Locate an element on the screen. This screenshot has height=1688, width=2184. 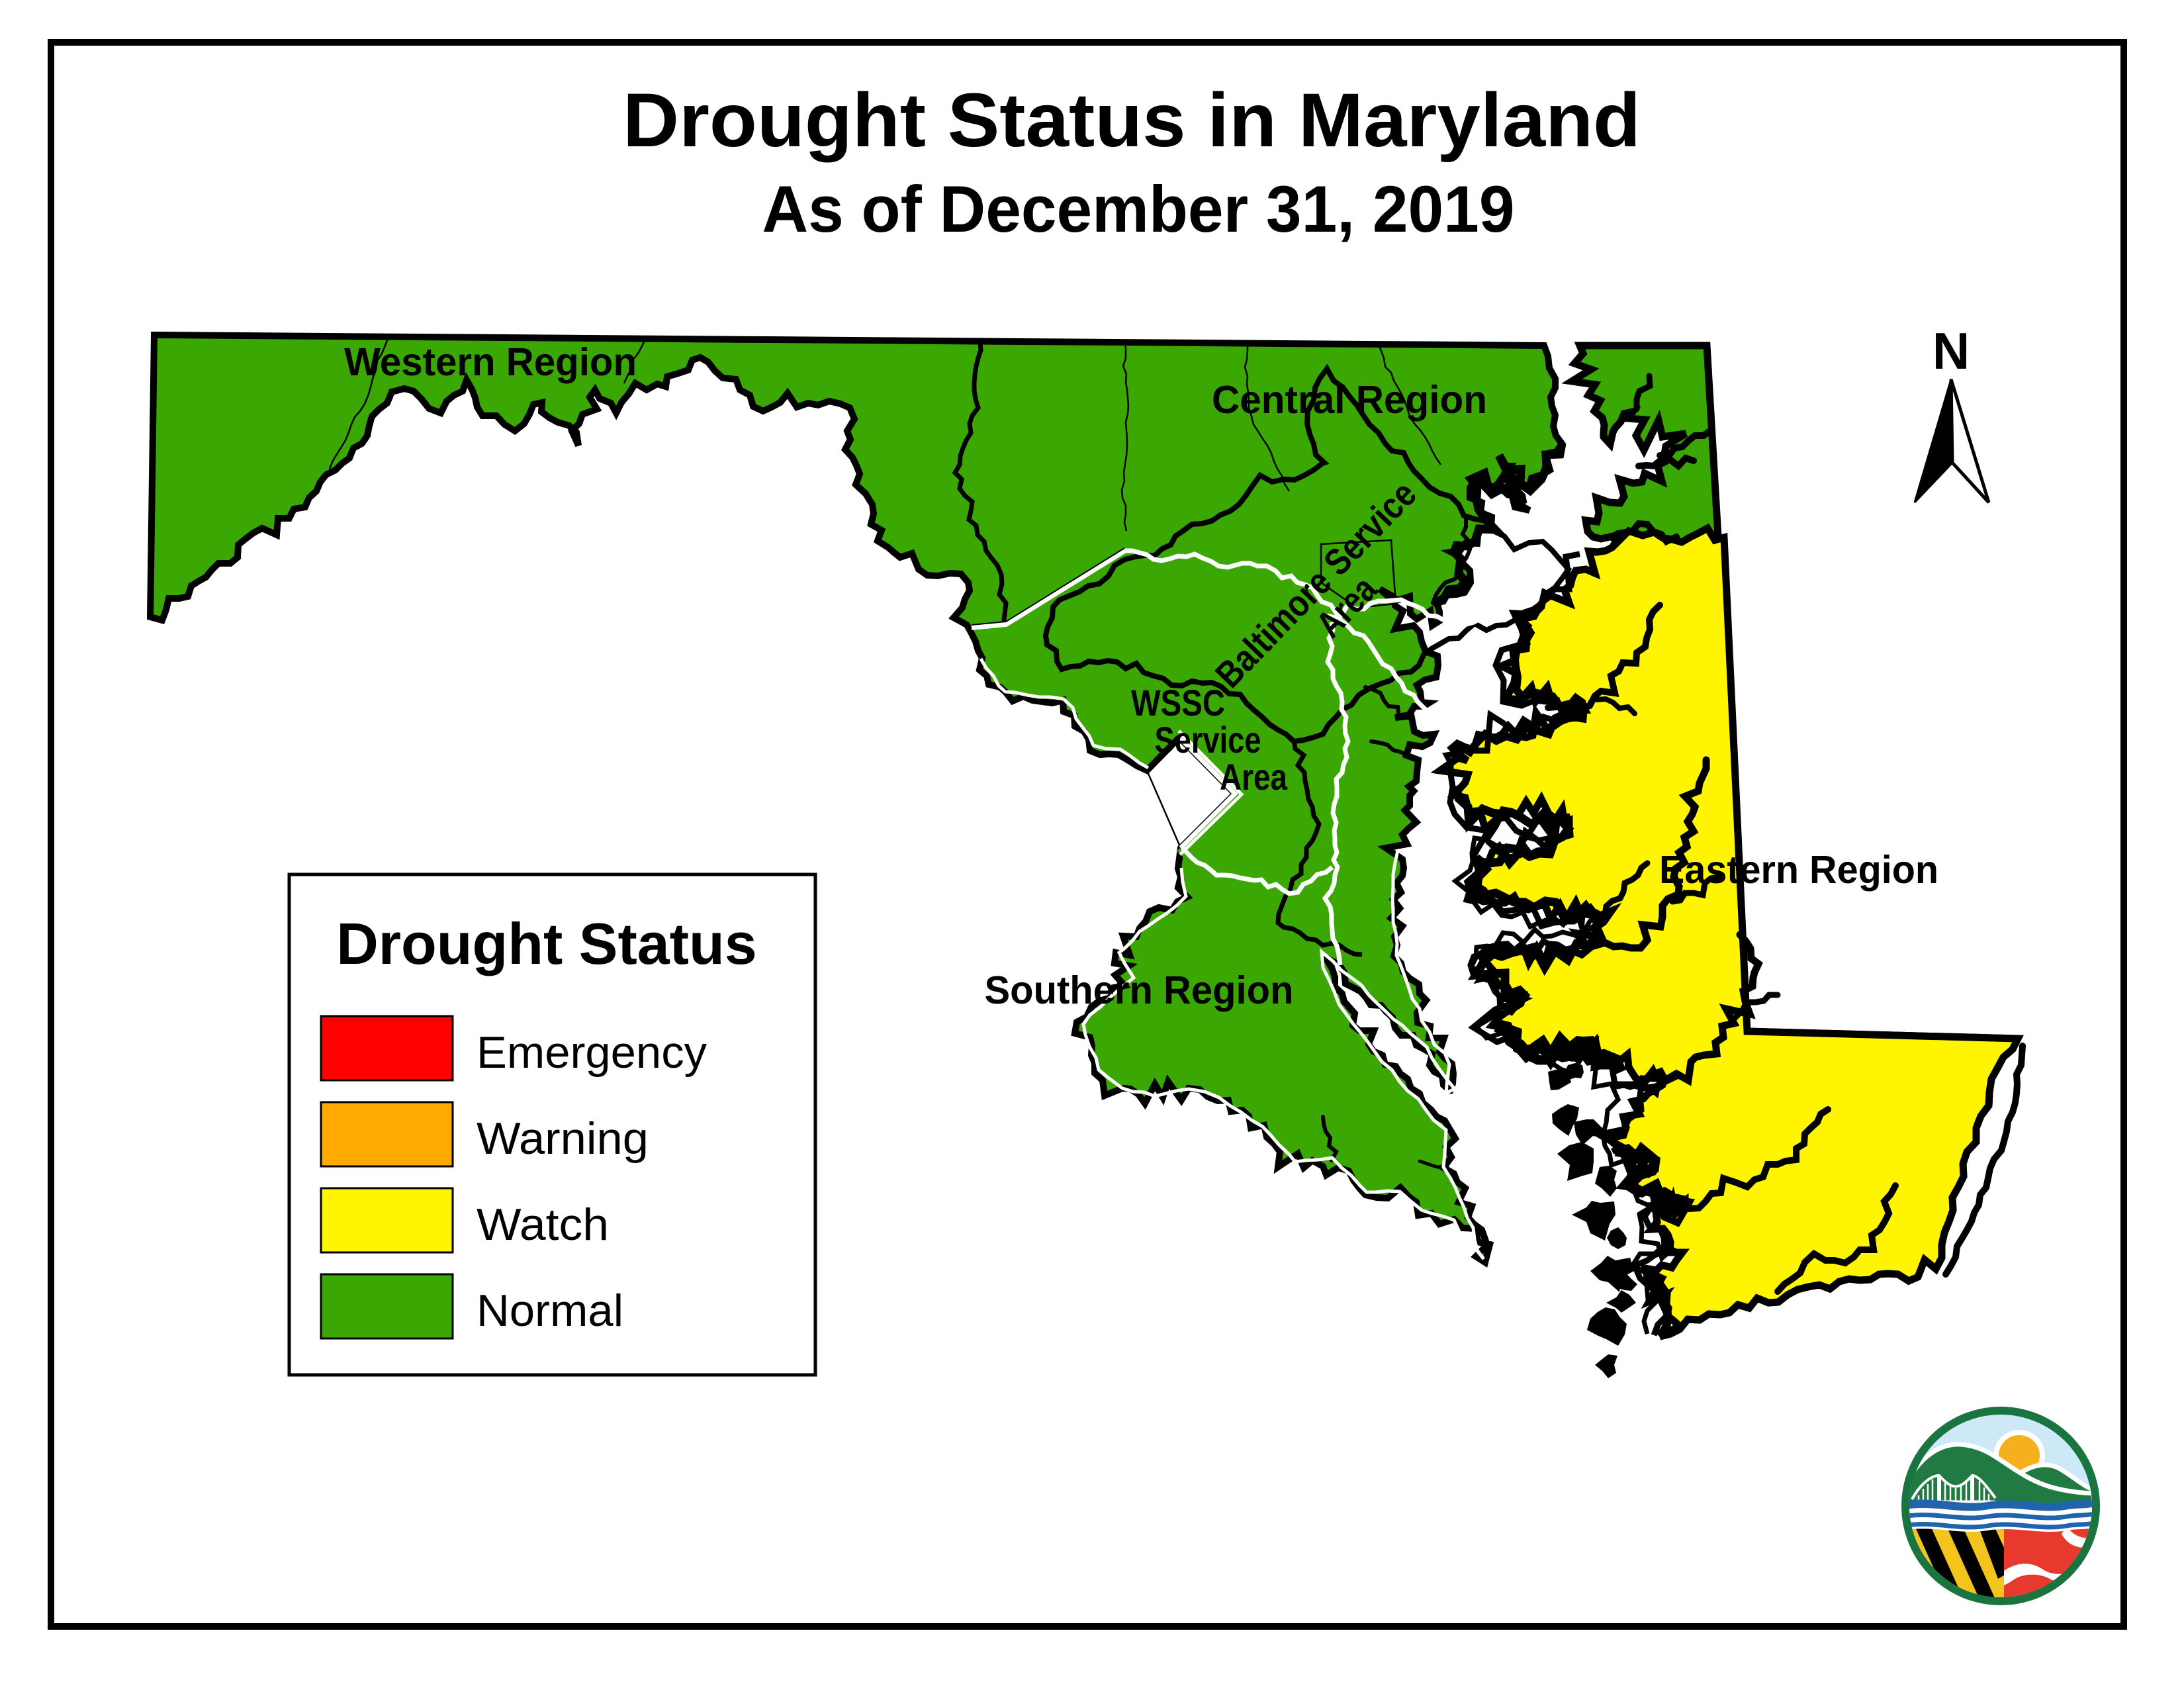
svg-text: Warning is located at coordinates (563, 1138).